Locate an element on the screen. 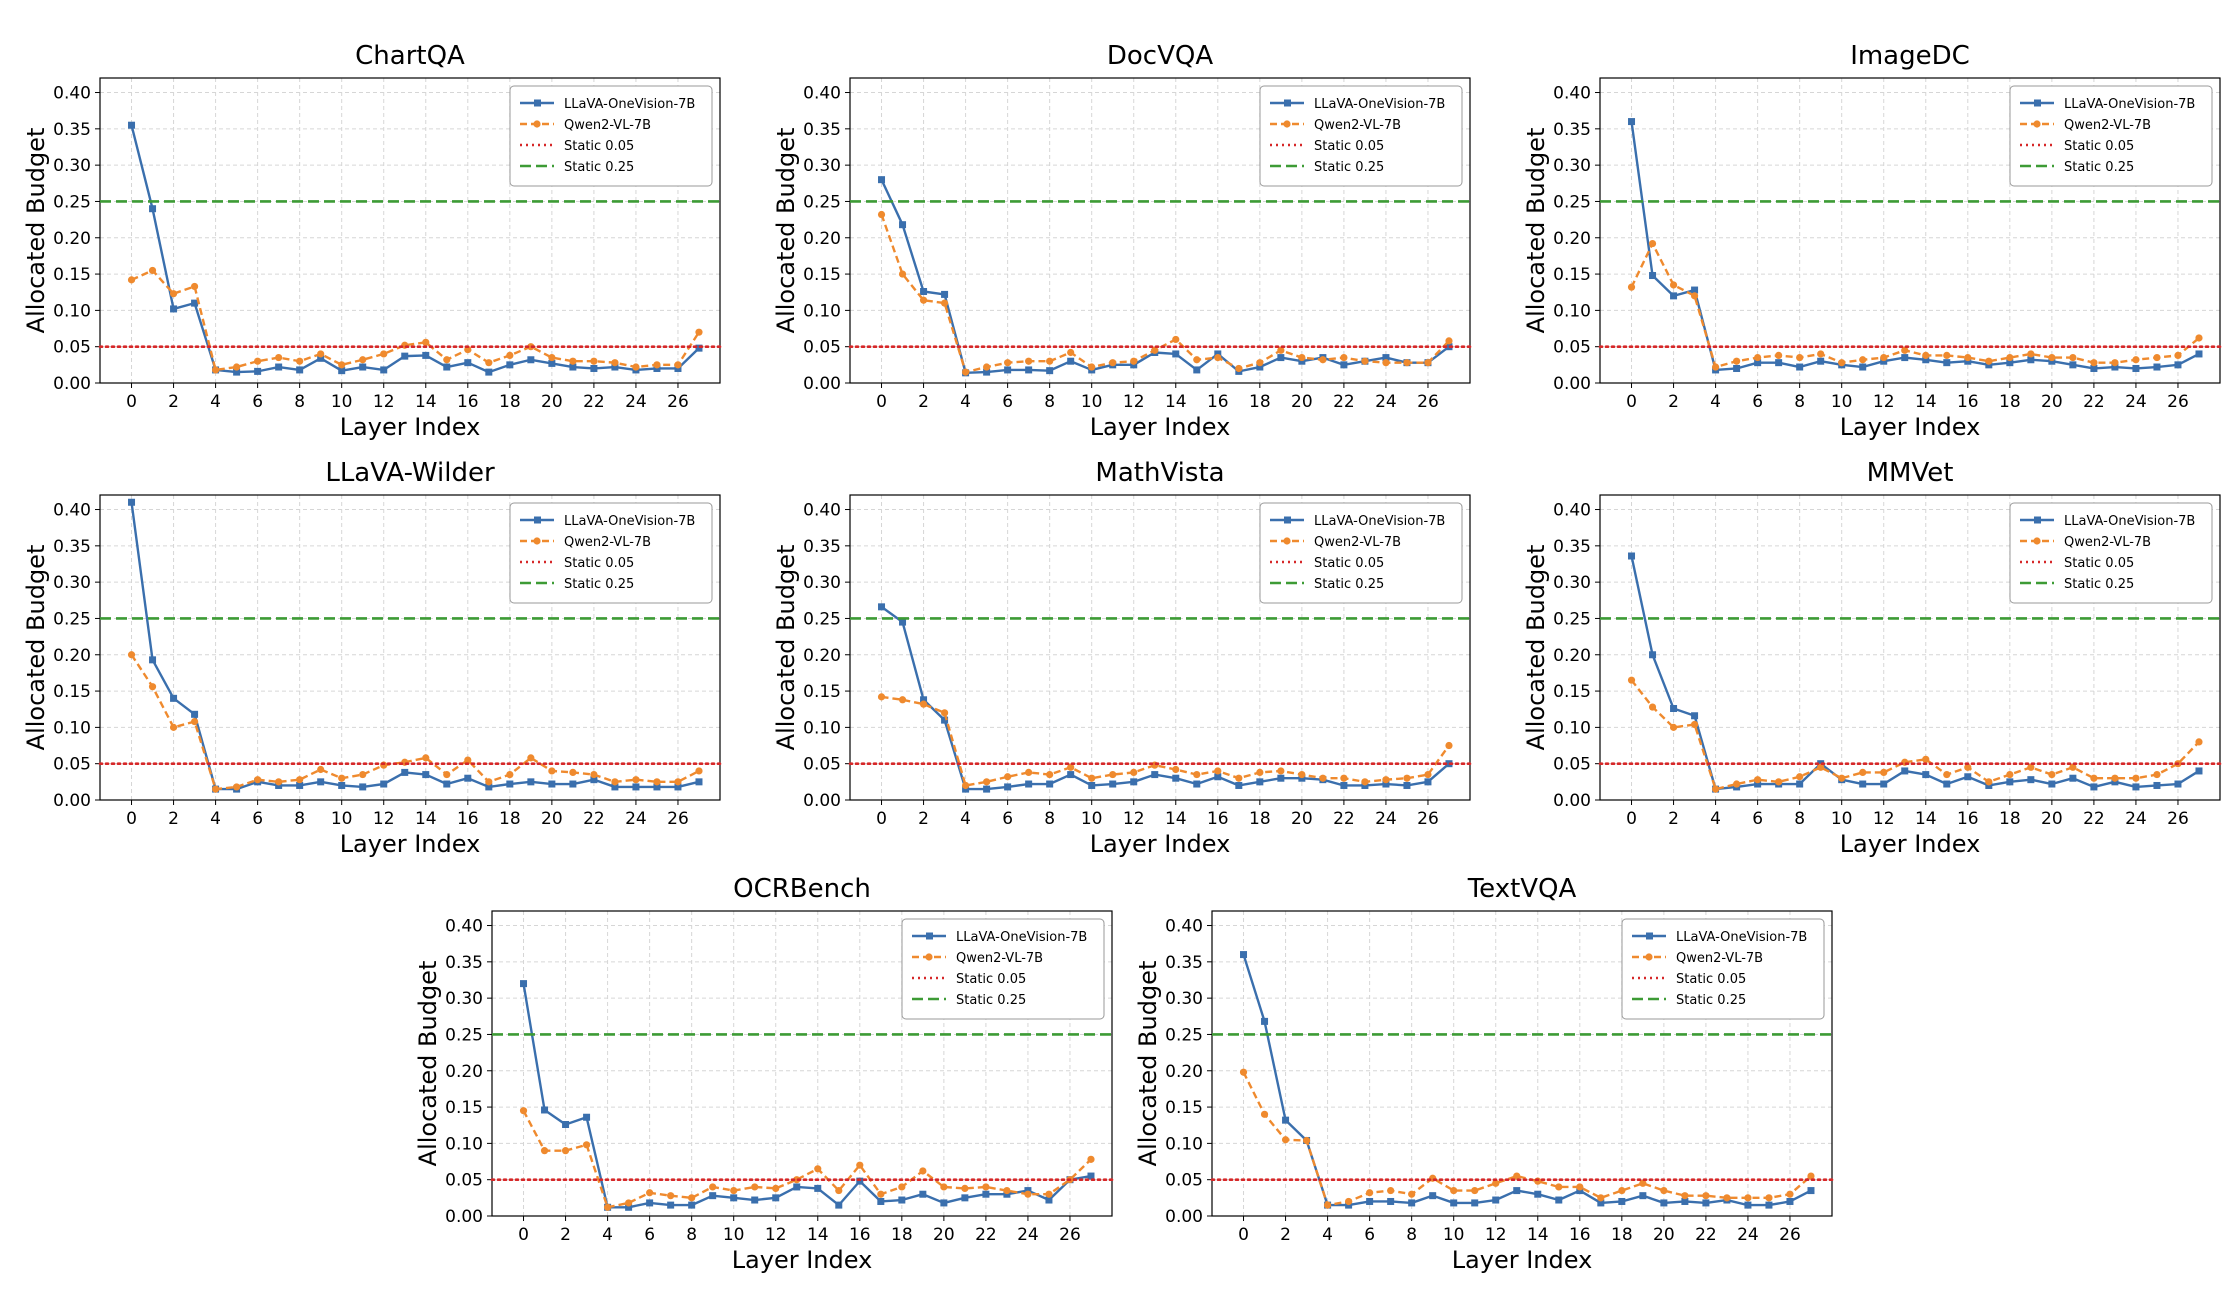 The width and height of the screenshot is (2230, 1298). y-tick-label: 0.40 is located at coordinates (822, 94).